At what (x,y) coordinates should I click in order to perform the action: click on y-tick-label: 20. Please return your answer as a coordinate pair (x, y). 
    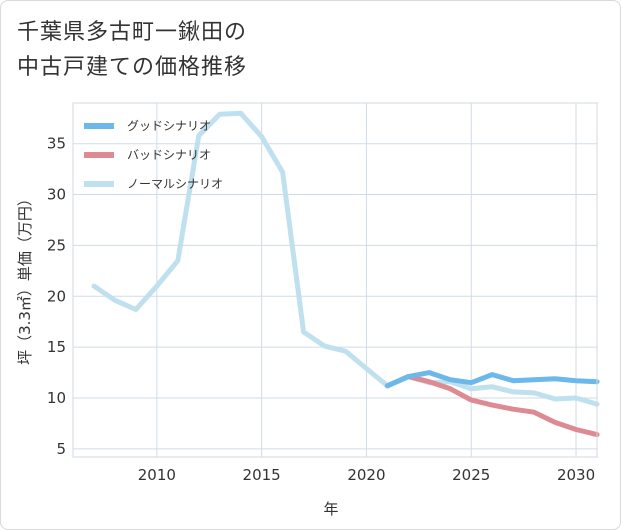
    Looking at the image, I should click on (56, 296).